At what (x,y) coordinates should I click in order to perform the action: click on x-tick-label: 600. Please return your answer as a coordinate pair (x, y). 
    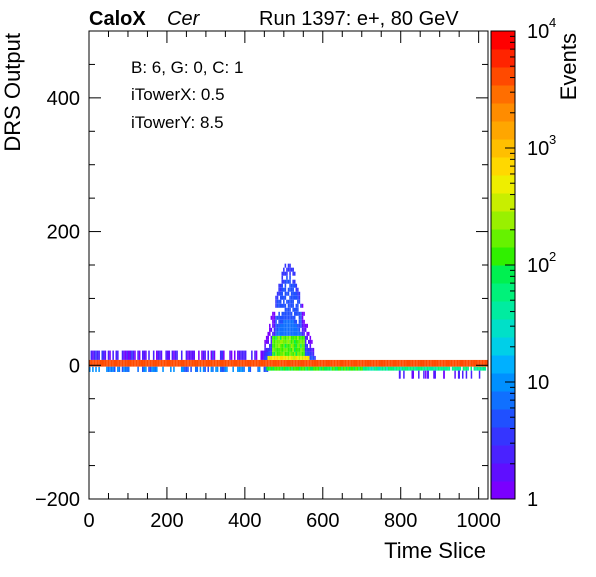
    Looking at the image, I should click on (322, 521).